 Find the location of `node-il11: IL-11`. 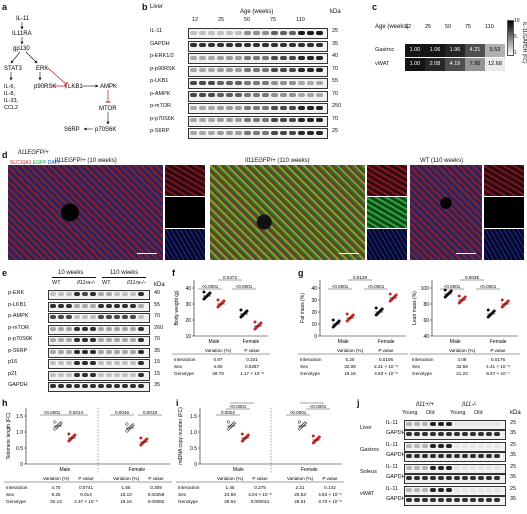

node-il11: IL-11 is located at coordinates (23, 19).